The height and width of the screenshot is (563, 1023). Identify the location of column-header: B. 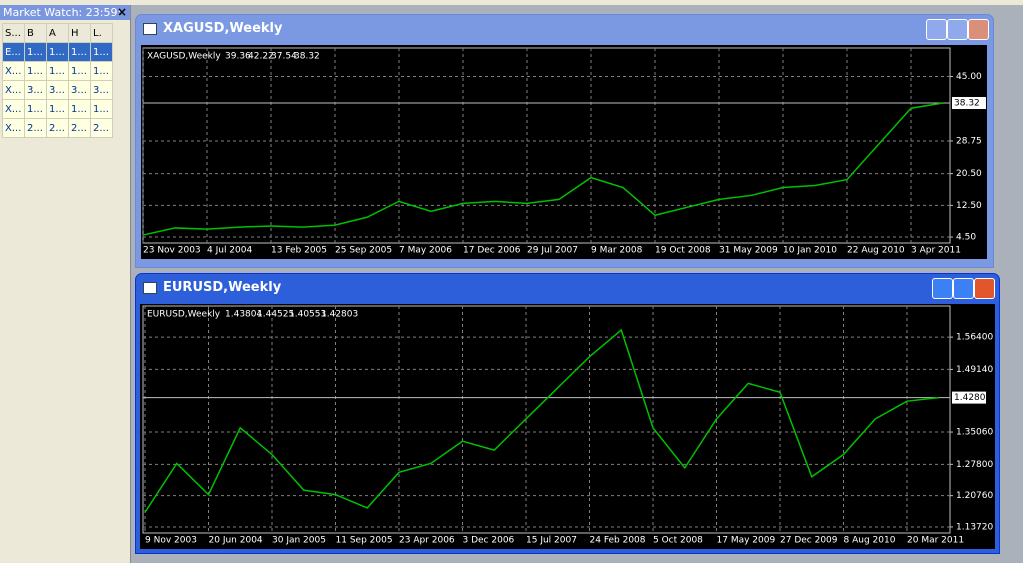
(35, 33).